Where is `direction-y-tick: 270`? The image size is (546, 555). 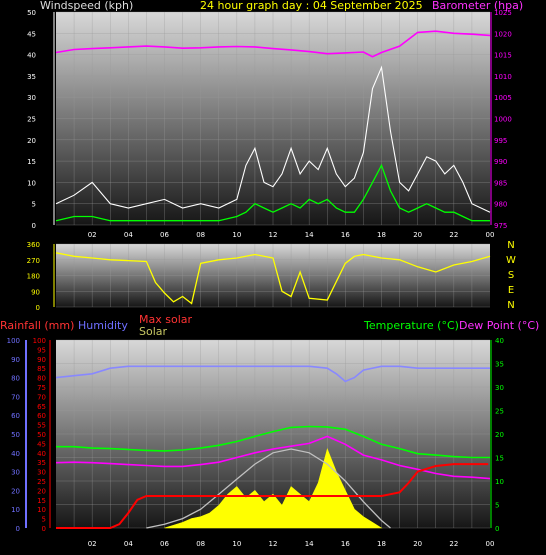 direction-y-tick: 270 is located at coordinates (33, 261).